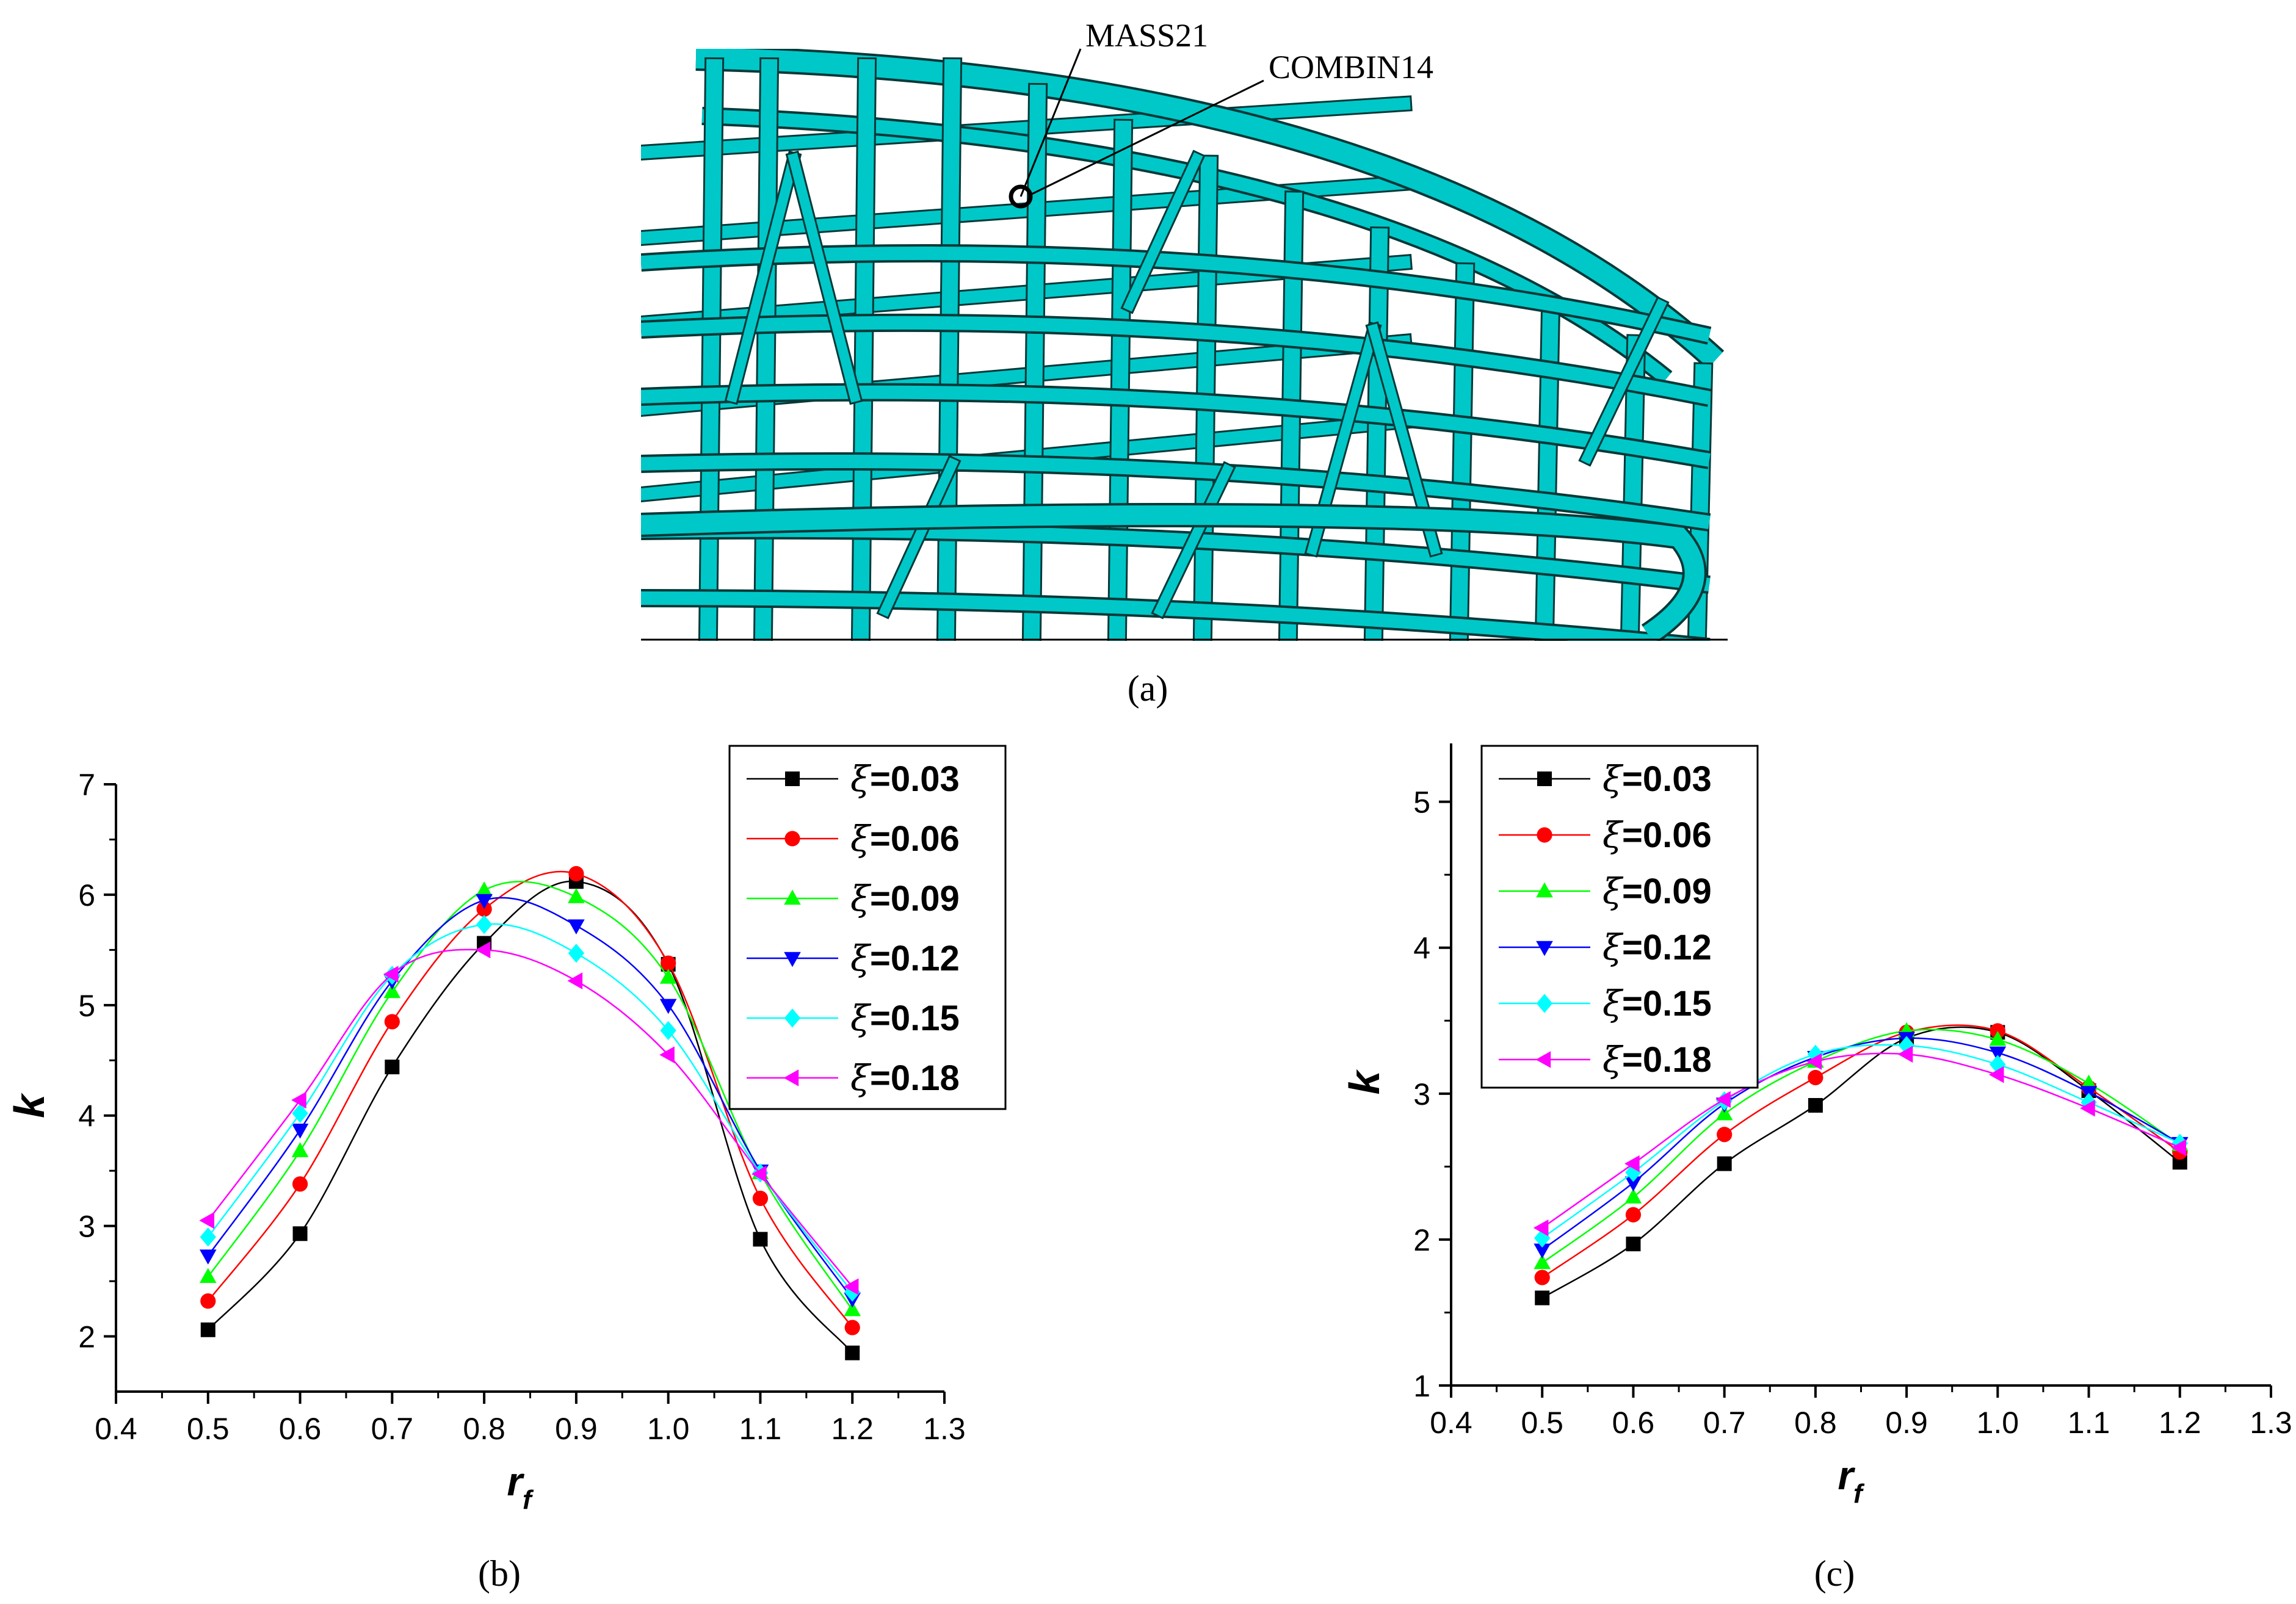 Image resolution: width=2296 pixels, height=1604 pixels. Describe the element at coordinates (86, 785) in the screenshot. I see `y-tick-label: 7` at that location.